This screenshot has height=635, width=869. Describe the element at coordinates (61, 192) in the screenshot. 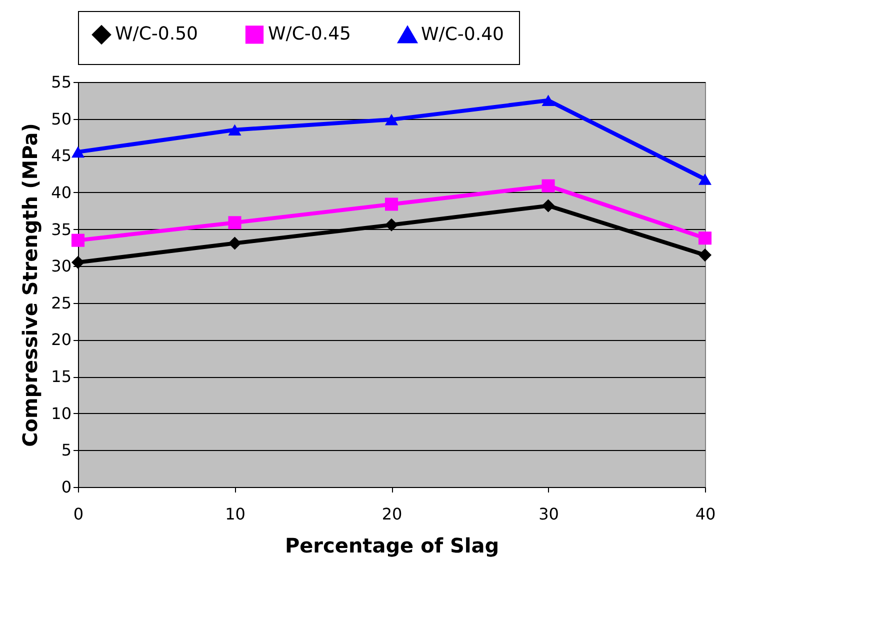

I see `y-tick-label: 40` at that location.